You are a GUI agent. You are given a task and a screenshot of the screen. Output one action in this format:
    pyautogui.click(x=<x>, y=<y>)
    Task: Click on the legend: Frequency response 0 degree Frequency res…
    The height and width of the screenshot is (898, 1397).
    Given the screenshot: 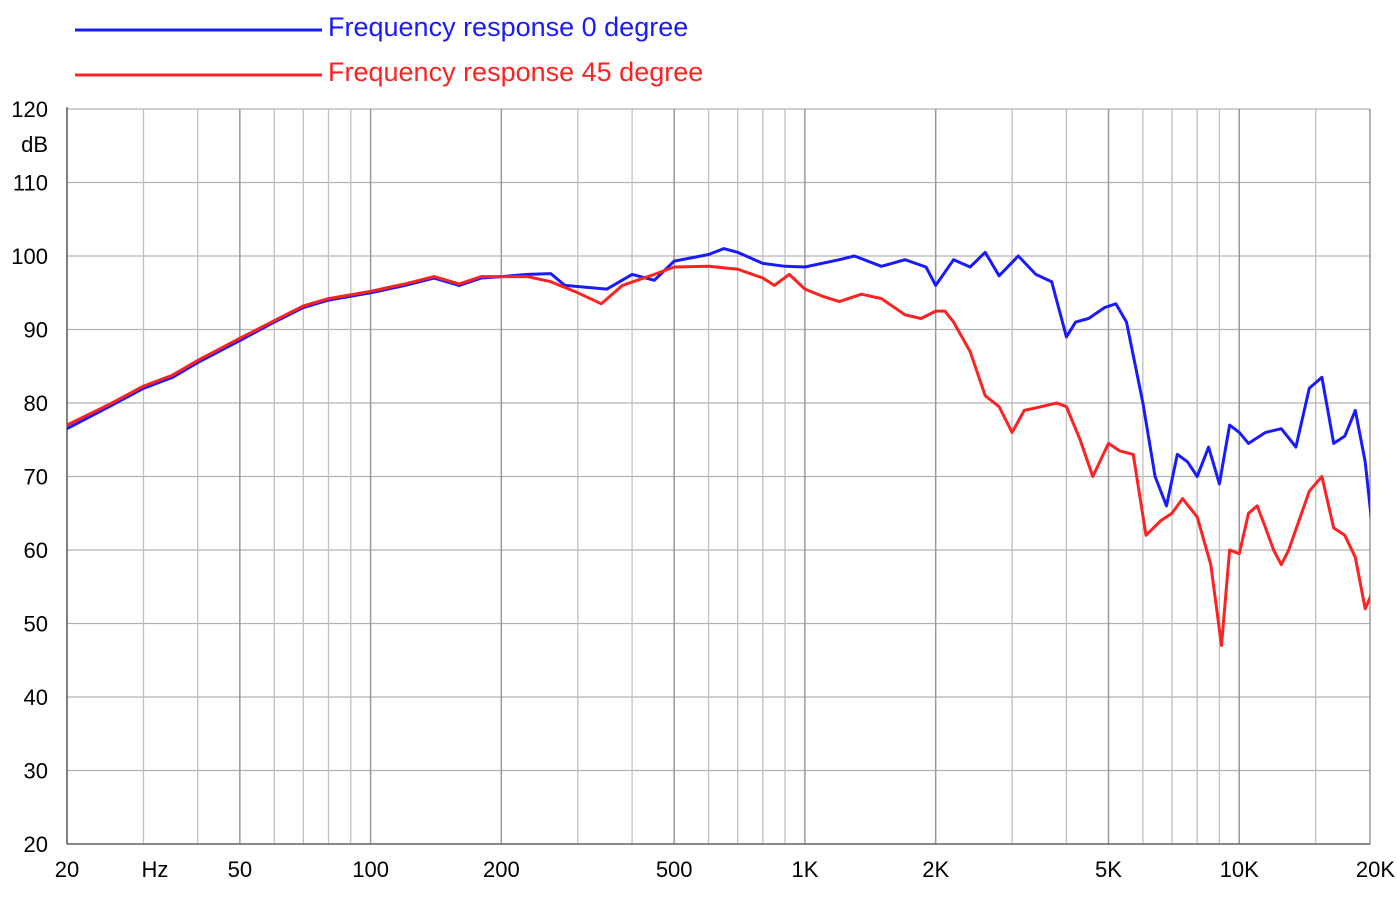 What is the action you would take?
    pyautogui.click(x=389, y=49)
    